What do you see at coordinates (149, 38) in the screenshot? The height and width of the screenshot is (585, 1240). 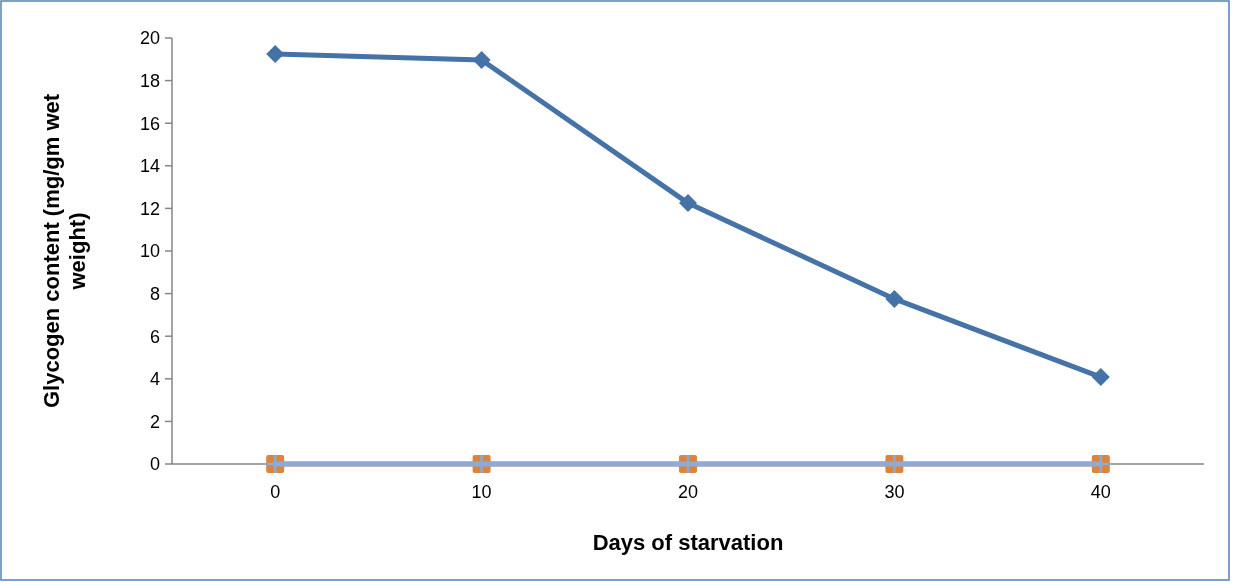 I see `y-tick-label: 20` at bounding box center [149, 38].